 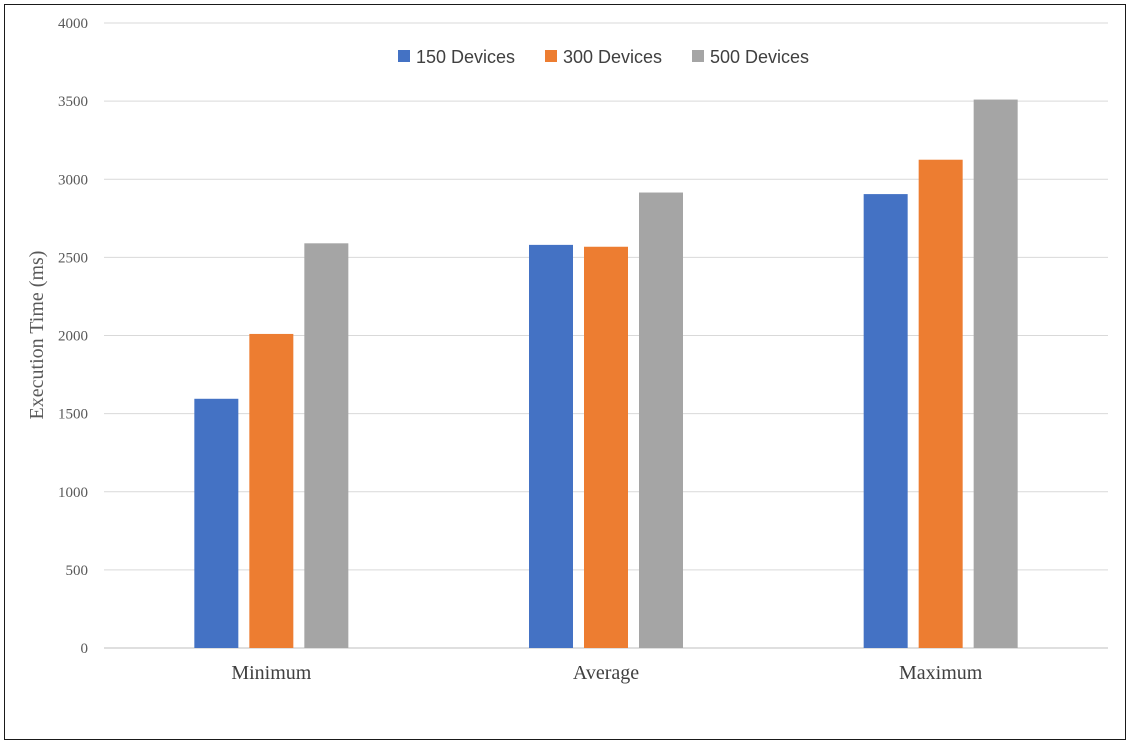 I want to click on y-axis-title: Execution Time (ms), so click(x=37, y=335).